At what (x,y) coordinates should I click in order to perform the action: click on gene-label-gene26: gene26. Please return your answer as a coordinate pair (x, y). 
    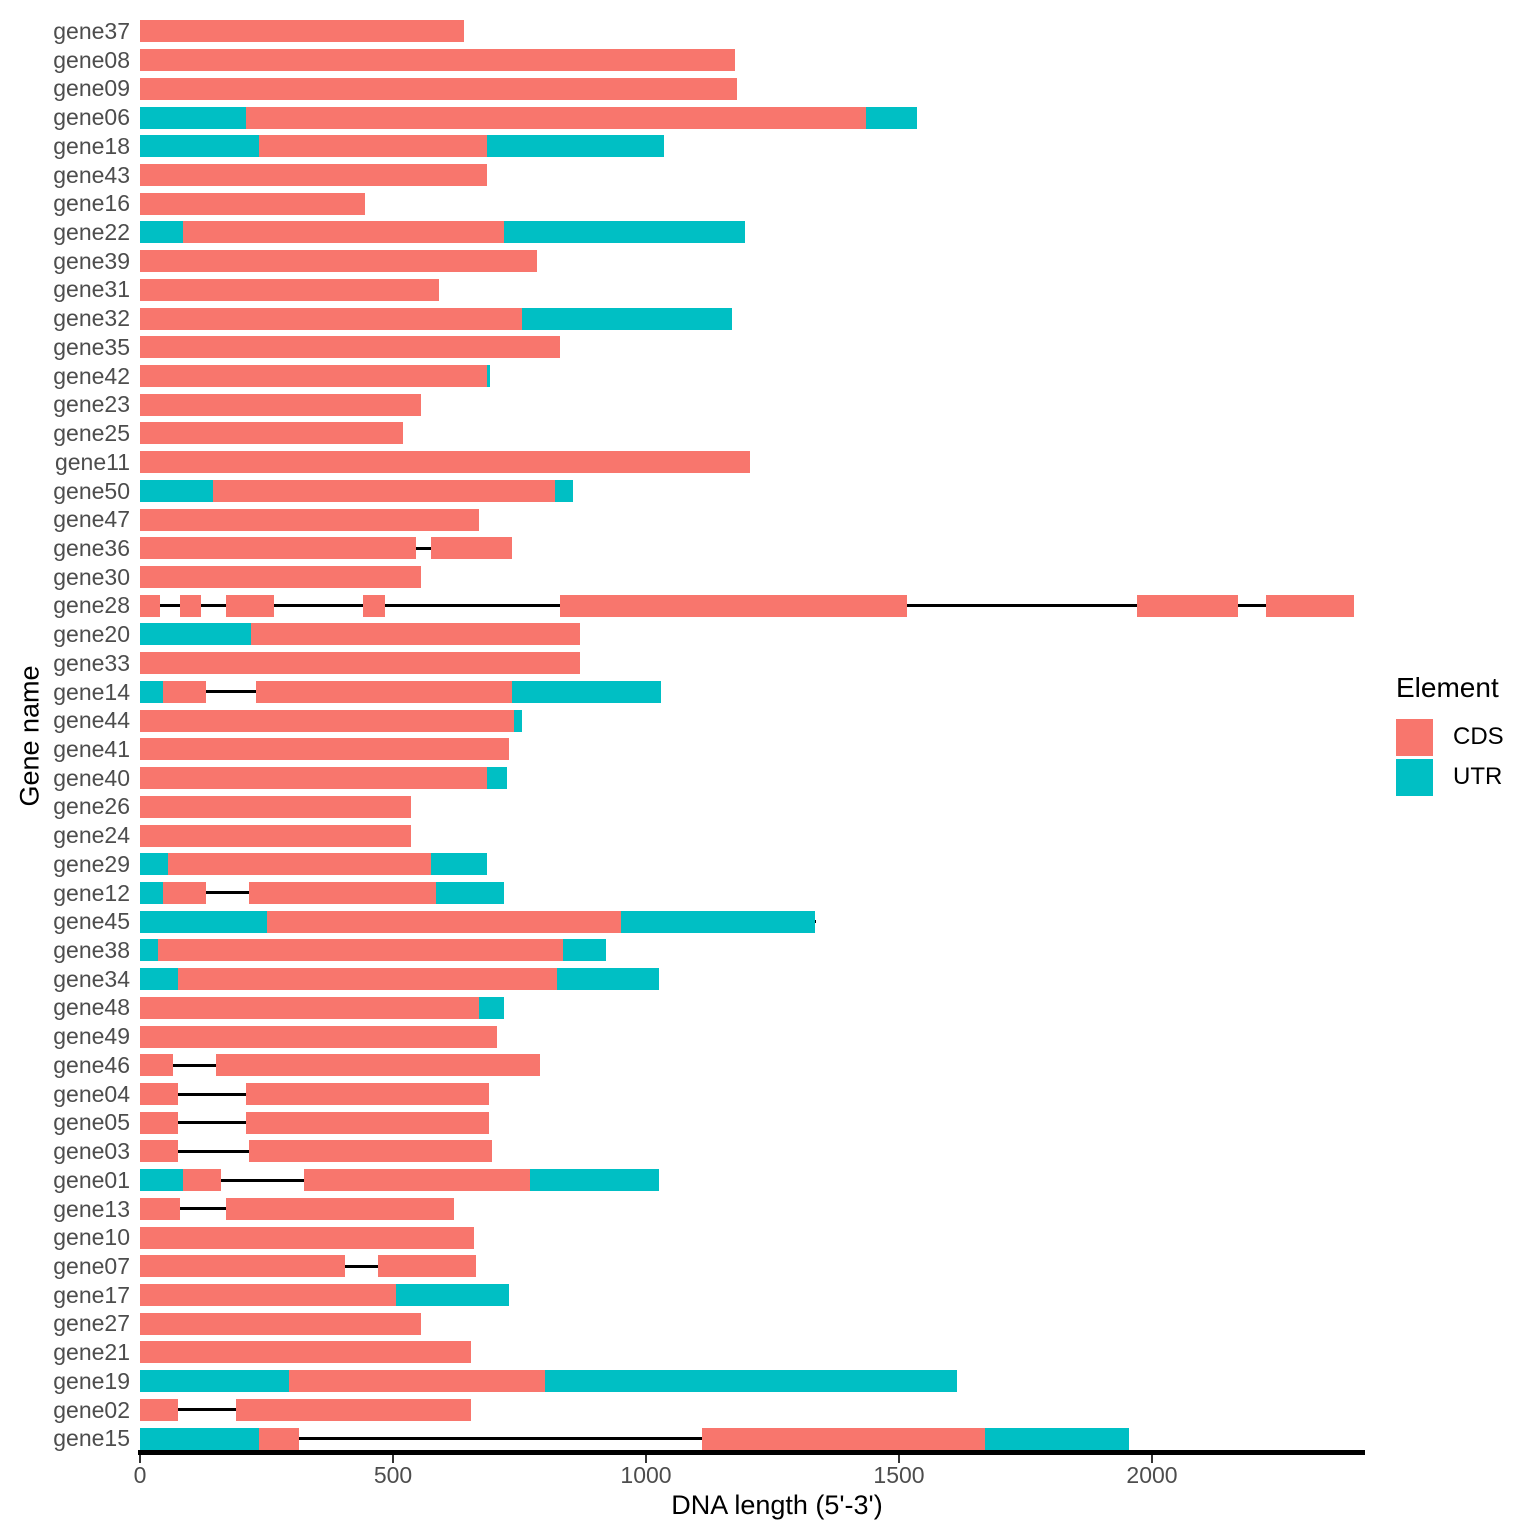
    Looking at the image, I should click on (91, 806).